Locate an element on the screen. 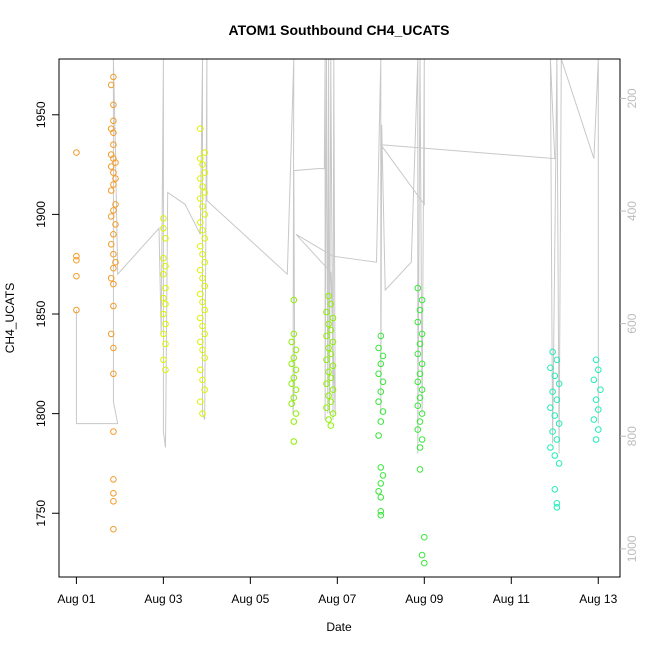 The image size is (650, 650). y-tick-label: 1950 is located at coordinates (41, 114).